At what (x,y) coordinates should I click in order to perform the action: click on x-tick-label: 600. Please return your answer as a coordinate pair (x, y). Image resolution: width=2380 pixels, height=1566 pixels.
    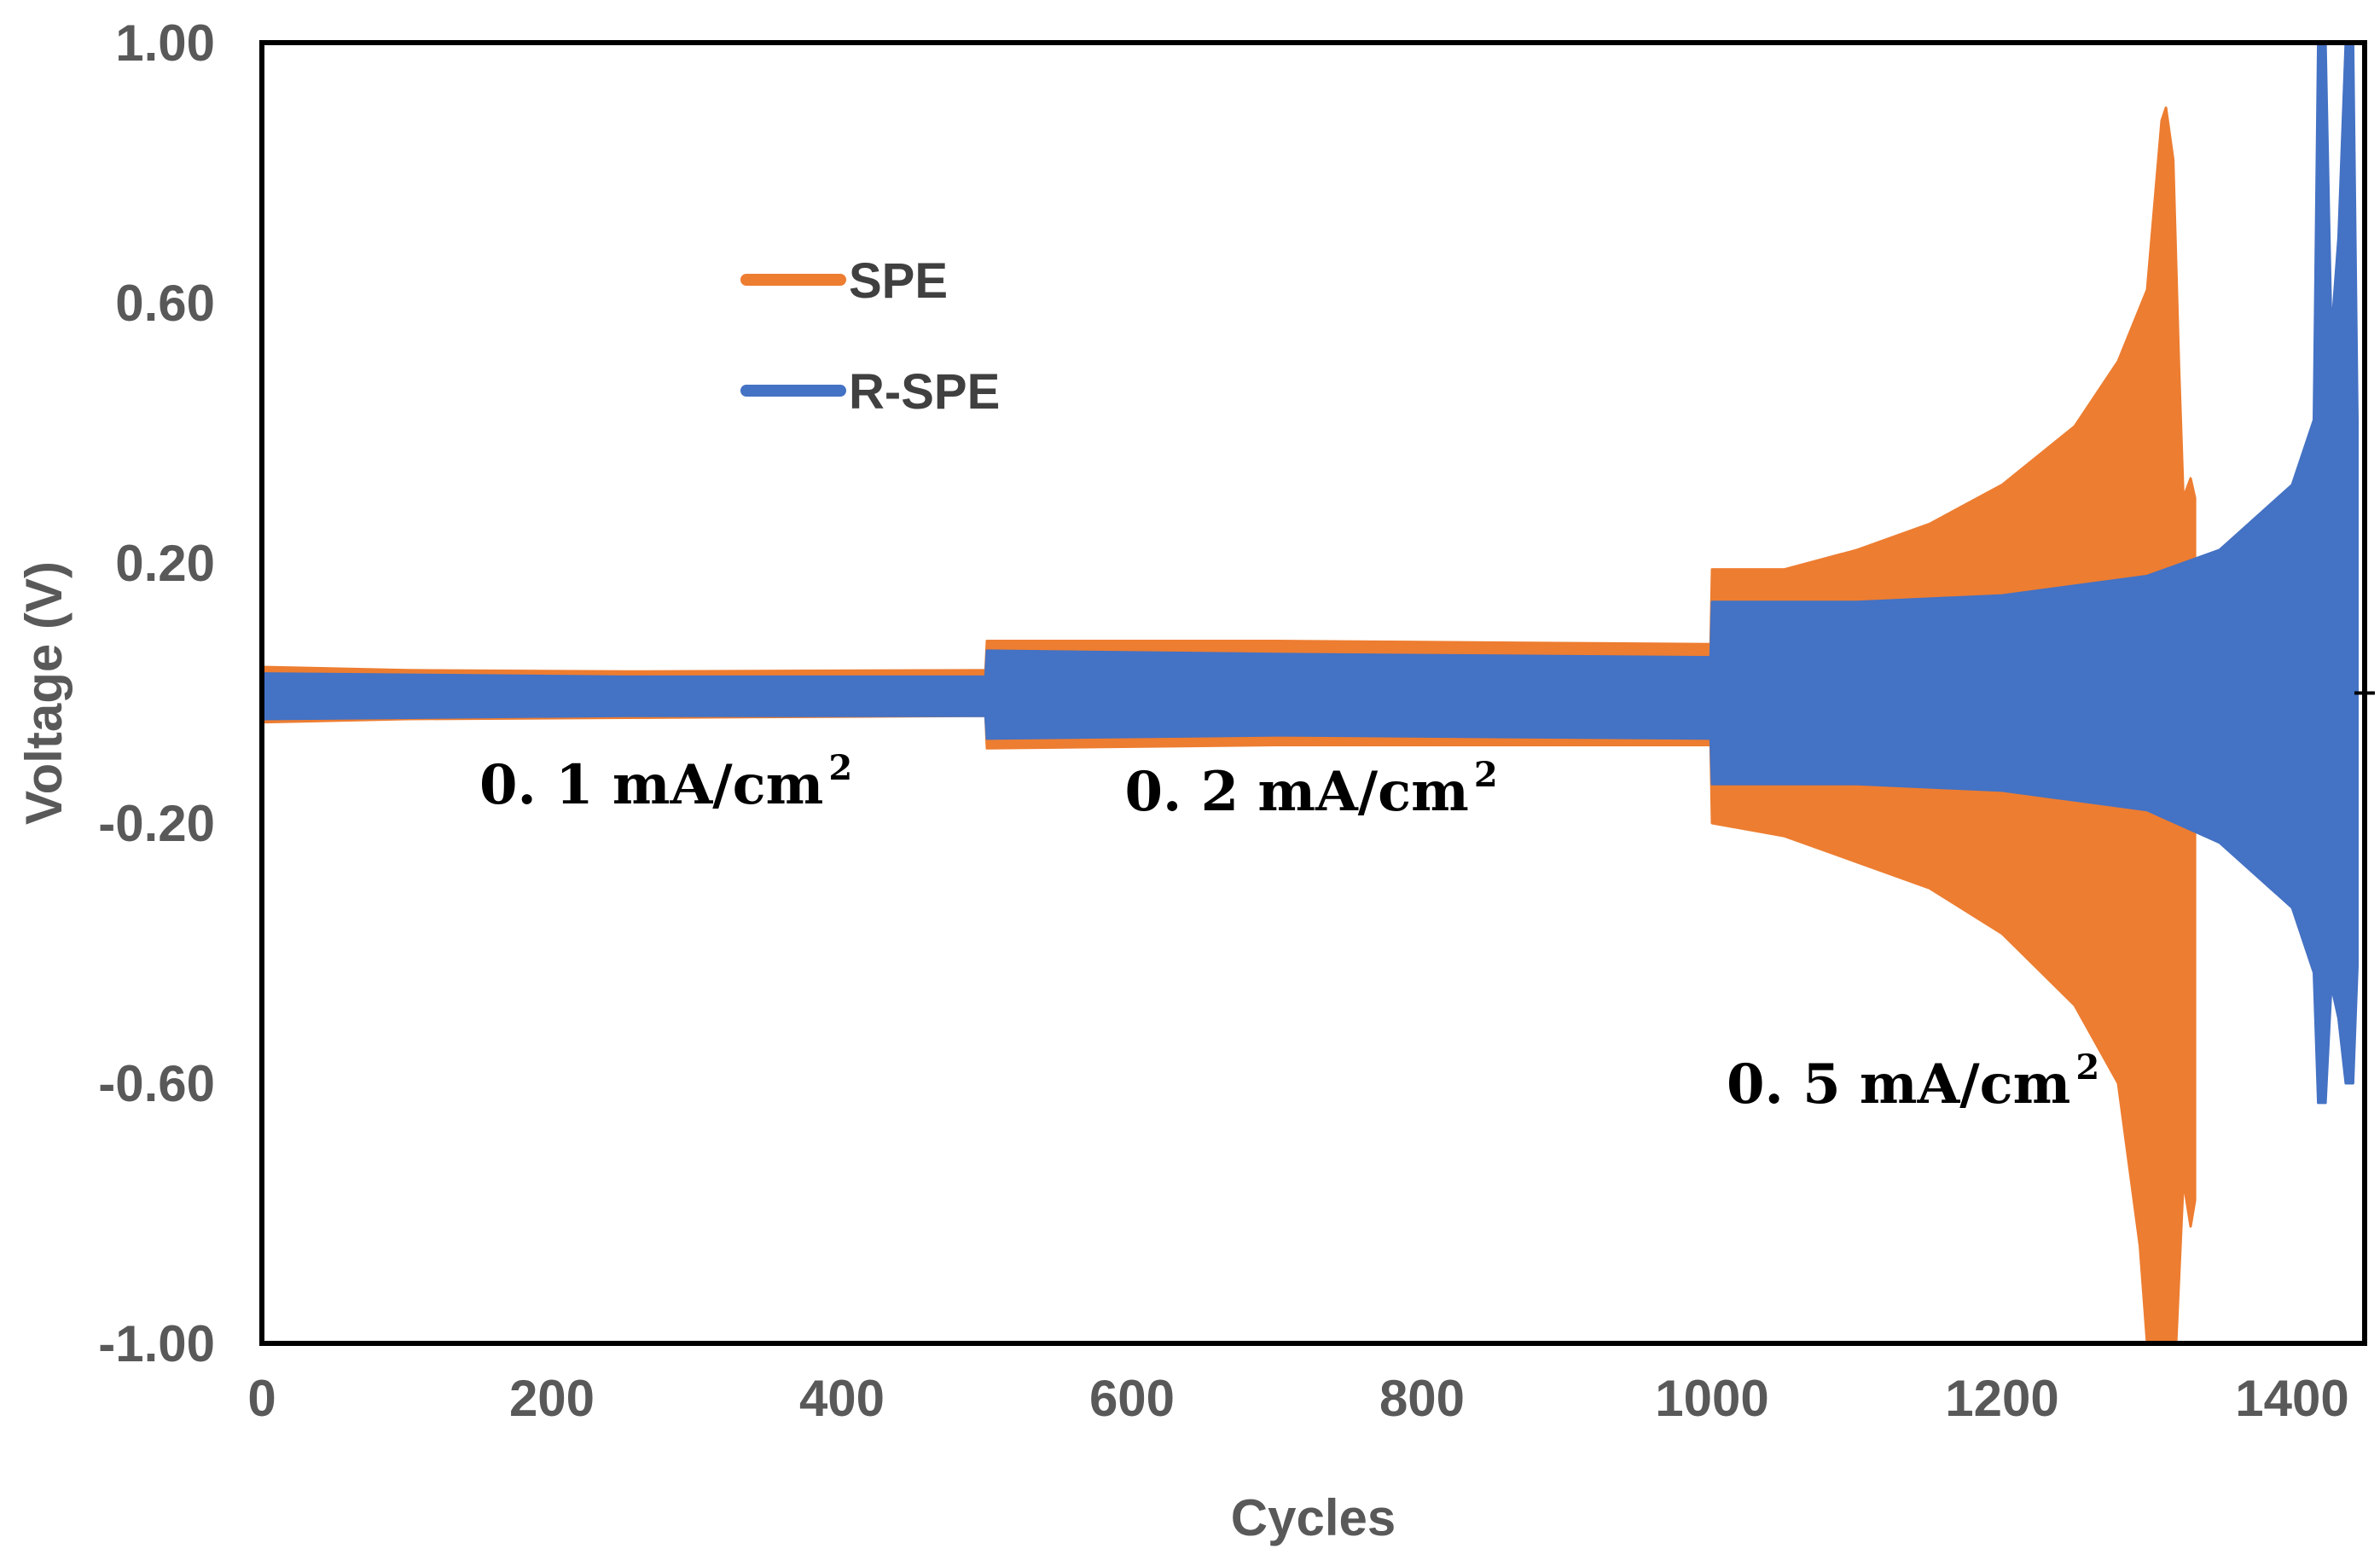
    Looking at the image, I should click on (1132, 1398).